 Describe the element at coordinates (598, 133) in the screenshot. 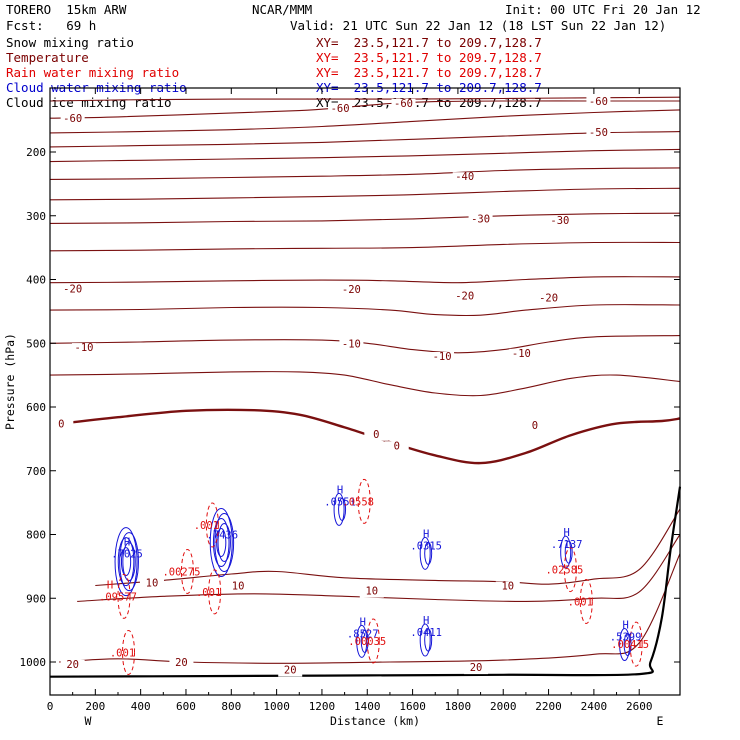

I see `temperature-label: -50` at that location.